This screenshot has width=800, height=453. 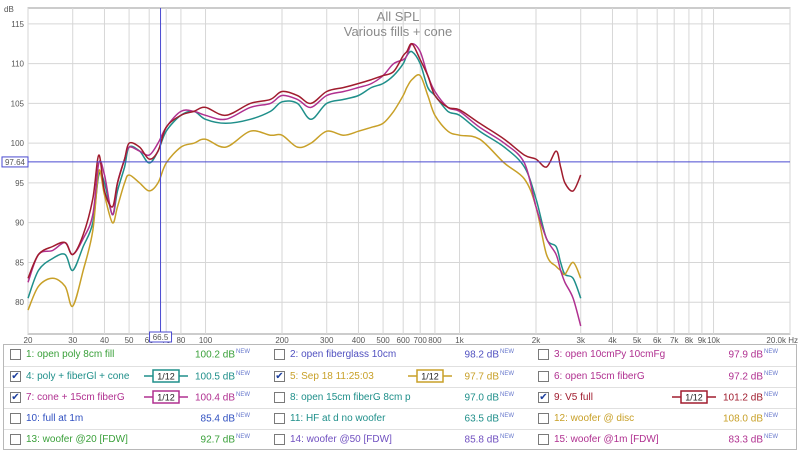 I want to click on legend-entry: ✔ 7: cone + 15cm fiberG 1/12 100.4 dBNEW, so click(x=136, y=398).